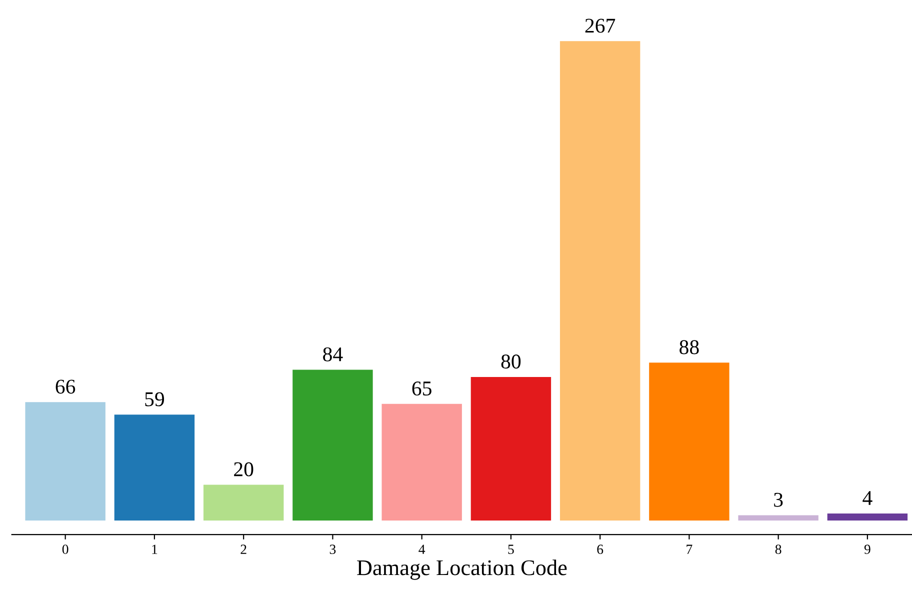 Image resolution: width=912 pixels, height=595 pixels. I want to click on data-label: 4, so click(867, 498).